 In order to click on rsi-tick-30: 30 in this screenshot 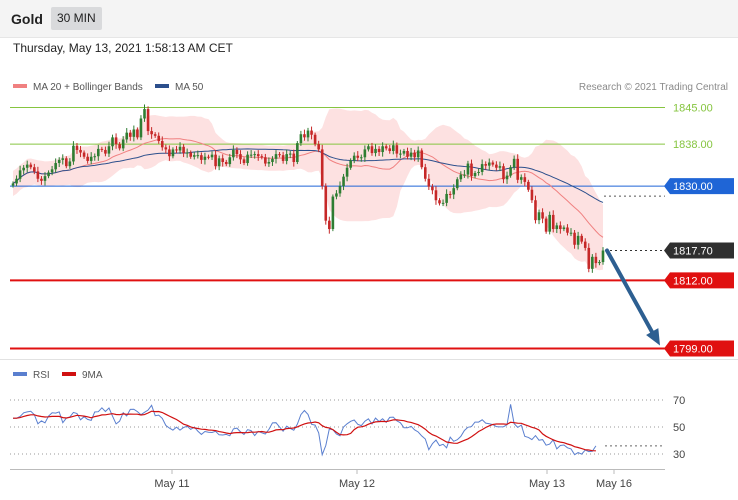, I will do `click(679, 455)`.